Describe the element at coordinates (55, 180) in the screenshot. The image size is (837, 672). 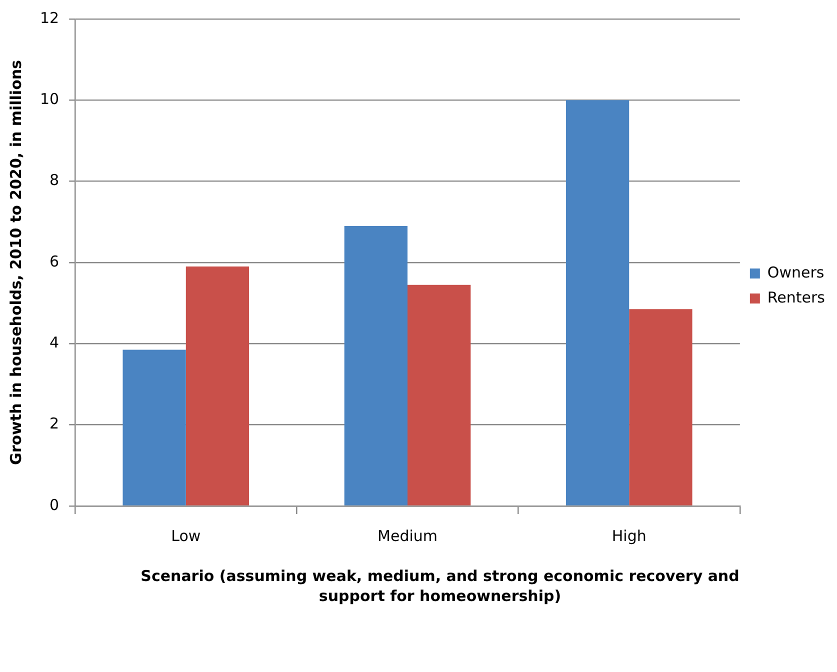
I see `y-tick-label: 8` at that location.